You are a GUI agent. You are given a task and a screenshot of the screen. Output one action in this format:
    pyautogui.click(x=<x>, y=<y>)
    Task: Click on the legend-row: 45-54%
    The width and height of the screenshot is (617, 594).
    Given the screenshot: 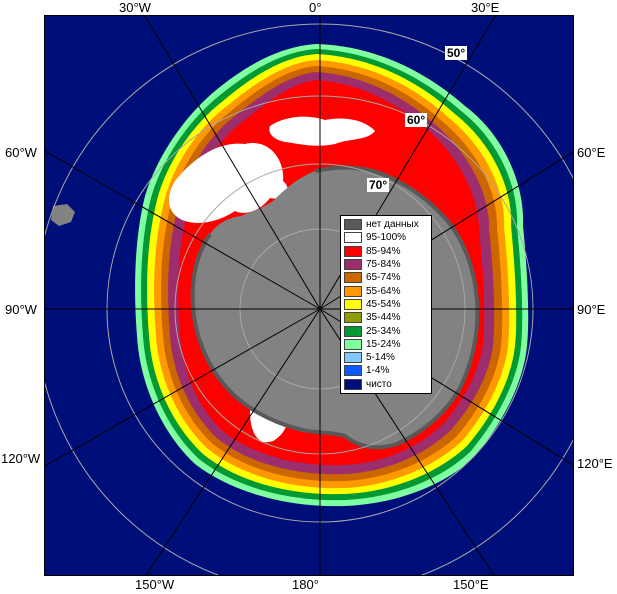 What is the action you would take?
    pyautogui.click(x=386, y=304)
    